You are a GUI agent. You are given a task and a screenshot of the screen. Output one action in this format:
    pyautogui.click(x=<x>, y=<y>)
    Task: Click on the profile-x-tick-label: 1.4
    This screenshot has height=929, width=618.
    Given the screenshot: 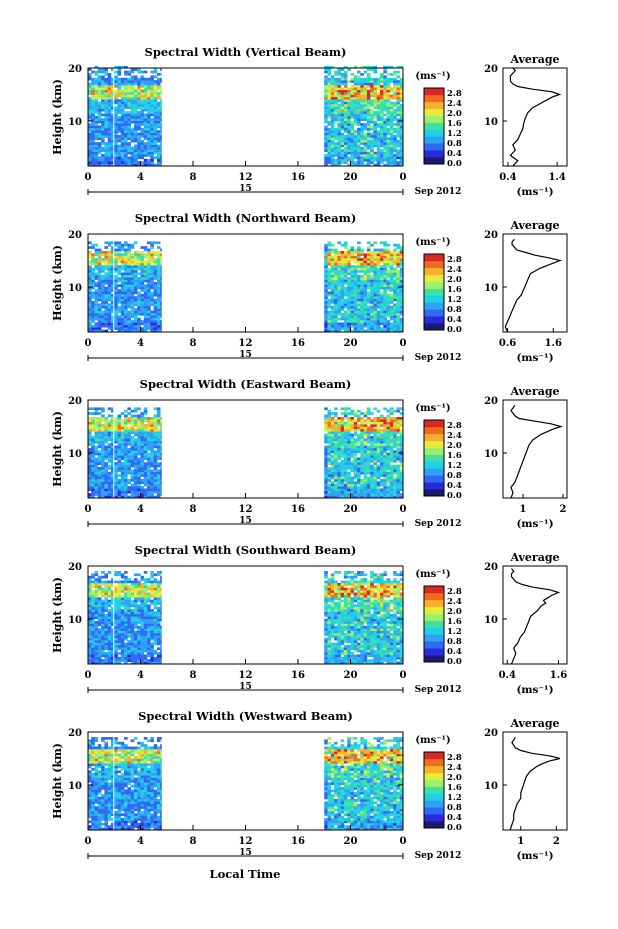 What is the action you would take?
    pyautogui.click(x=556, y=177)
    